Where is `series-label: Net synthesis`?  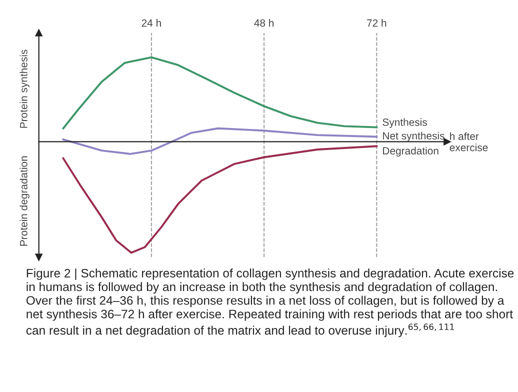
series-label: Net synthesis is located at coordinates (413, 137).